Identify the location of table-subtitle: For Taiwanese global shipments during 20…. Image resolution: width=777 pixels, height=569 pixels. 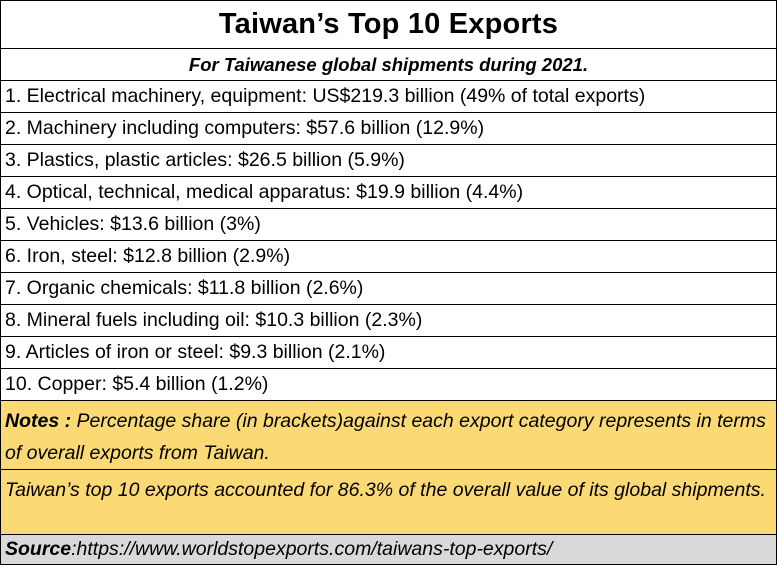
(388, 64).